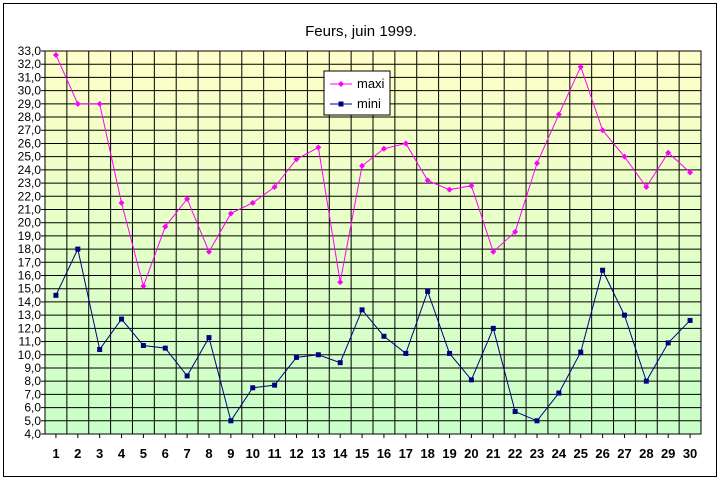 Image resolution: width=722 pixels, height=482 pixels. I want to click on x-tick-label: 8, so click(208, 453).